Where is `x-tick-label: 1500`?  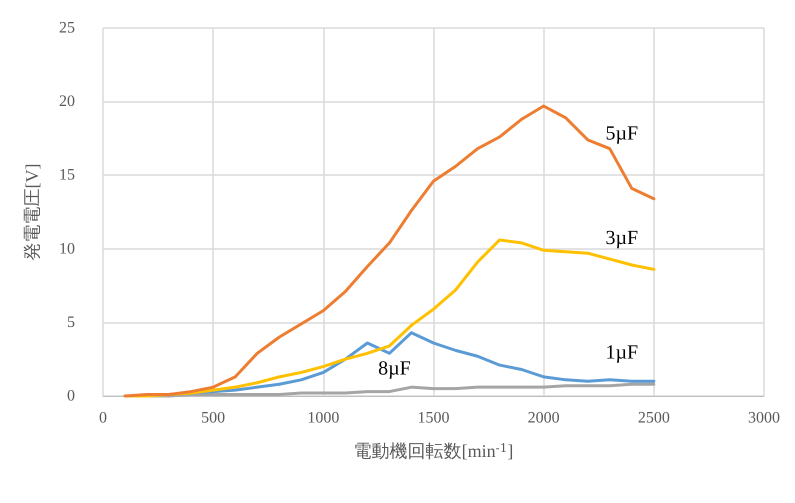
x-tick-label: 1500 is located at coordinates (434, 418).